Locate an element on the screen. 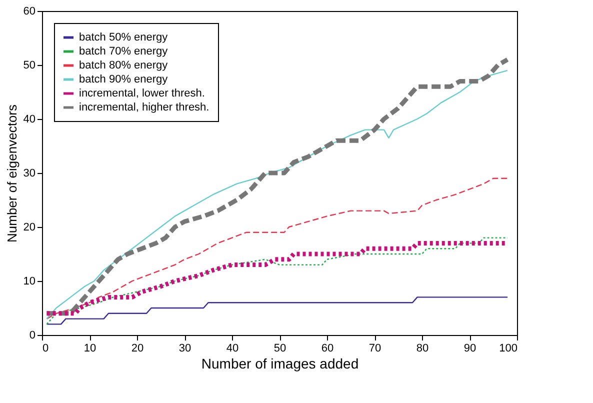  x-tick-label: 70 is located at coordinates (375, 348).